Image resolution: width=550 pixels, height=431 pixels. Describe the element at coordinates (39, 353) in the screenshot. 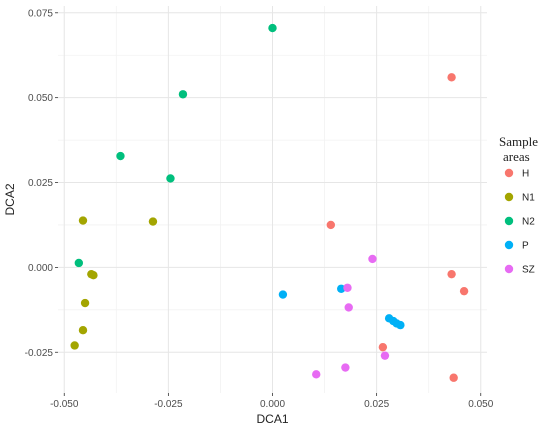

I see `y-tick-label: -0.025` at that location.